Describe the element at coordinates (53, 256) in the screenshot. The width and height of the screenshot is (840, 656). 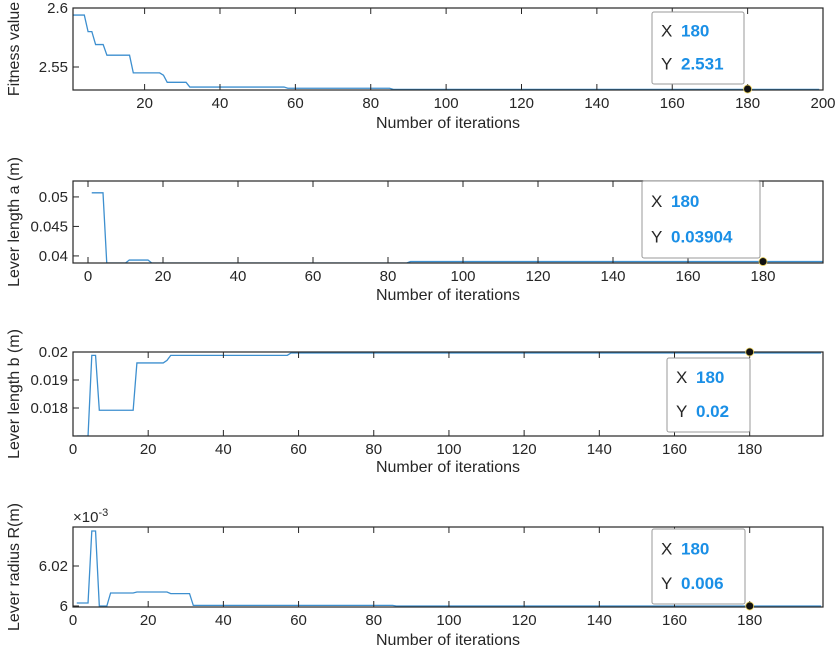
I see `y-tick-label: 0.04` at that location.